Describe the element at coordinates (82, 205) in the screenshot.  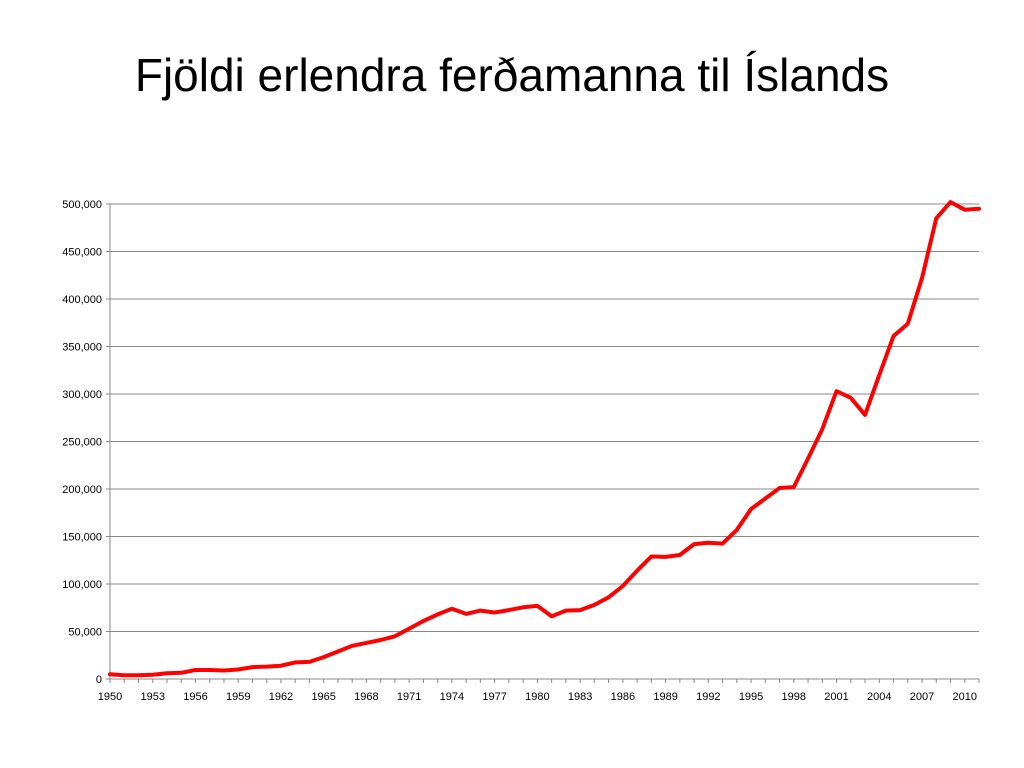
I see `y-tick-label: 500,000` at that location.